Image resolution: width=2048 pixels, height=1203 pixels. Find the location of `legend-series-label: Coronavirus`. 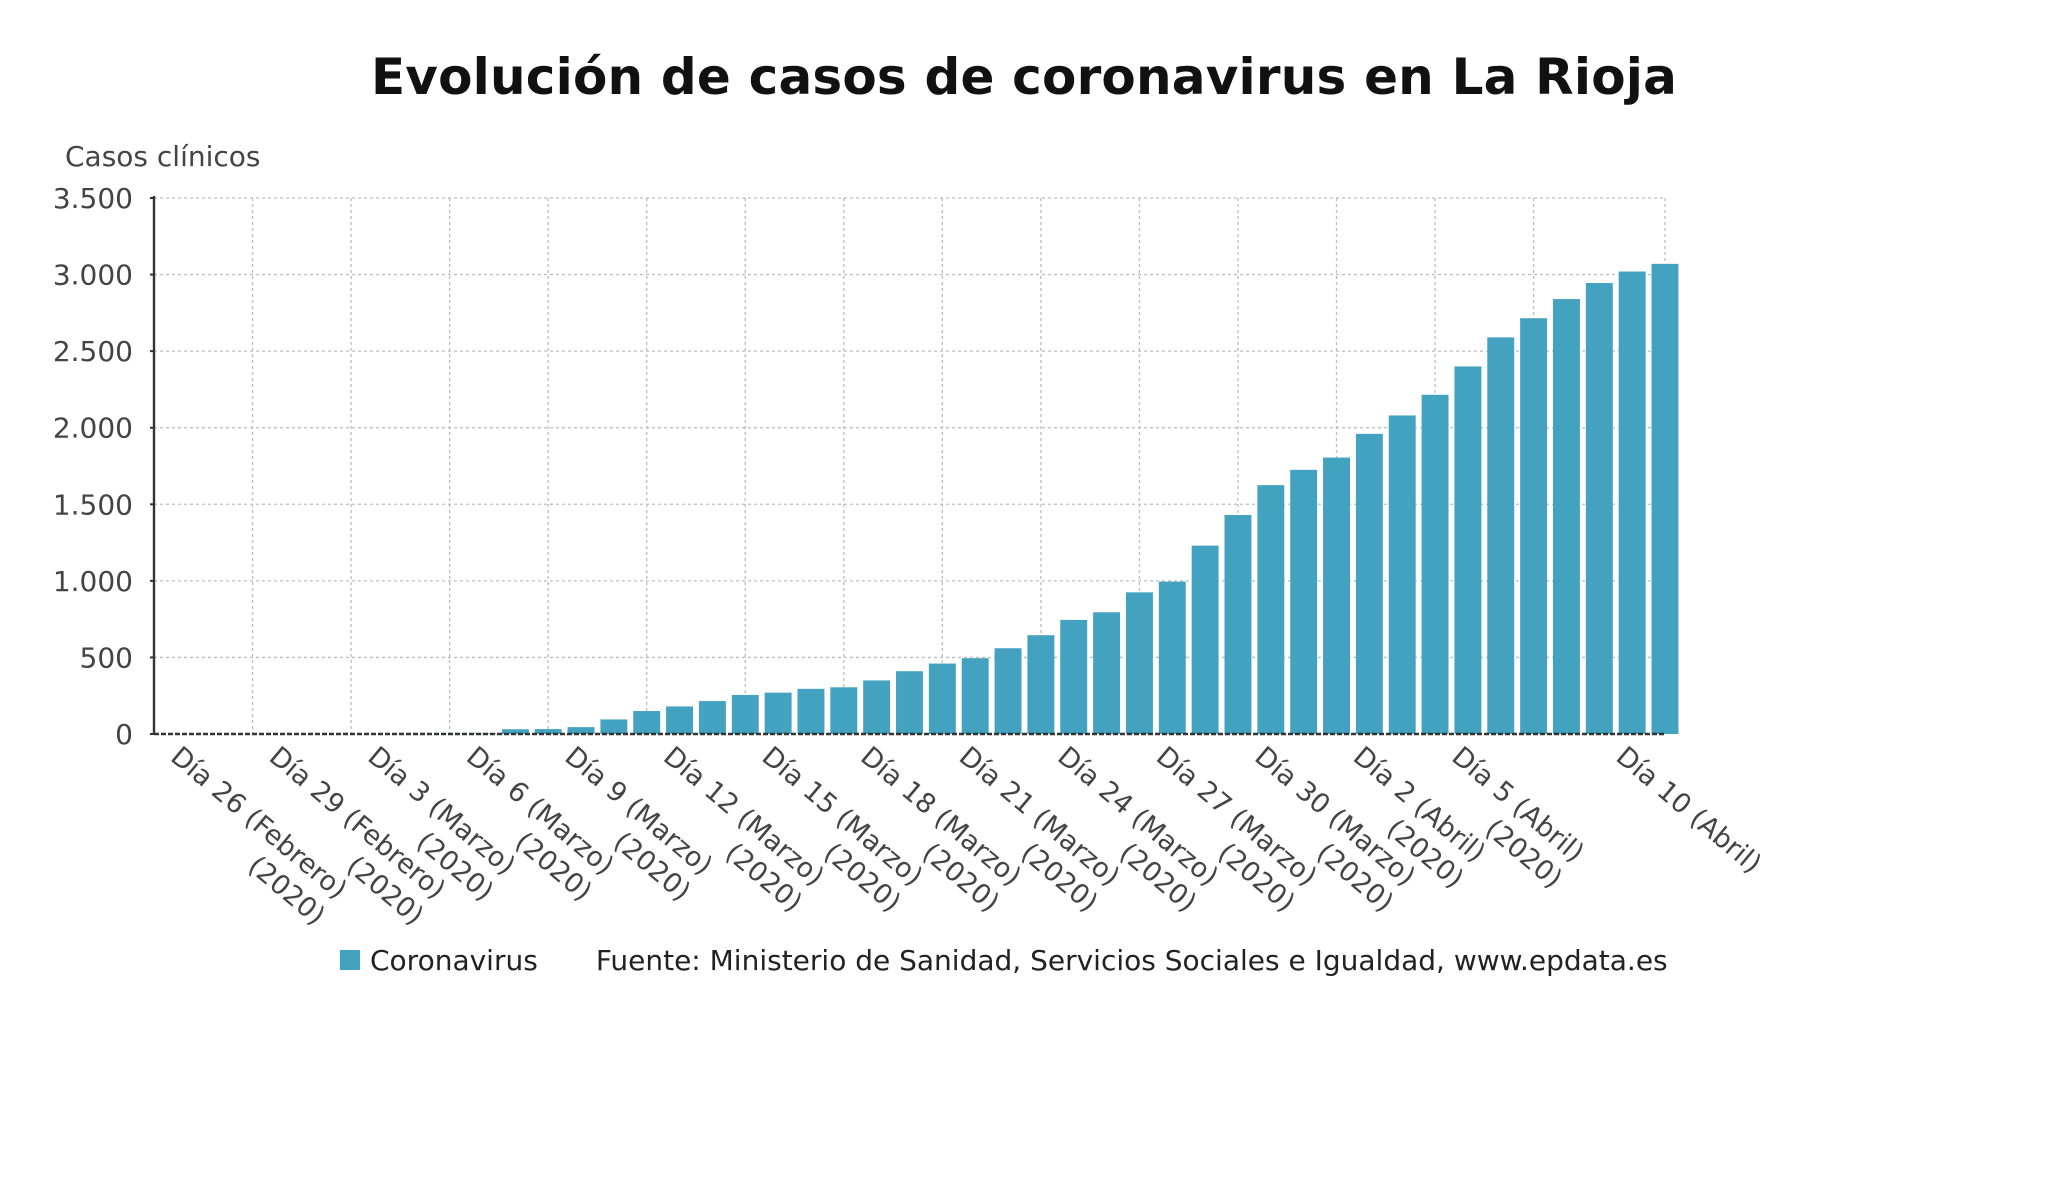

legend-series-label: Coronavirus is located at coordinates (454, 960).